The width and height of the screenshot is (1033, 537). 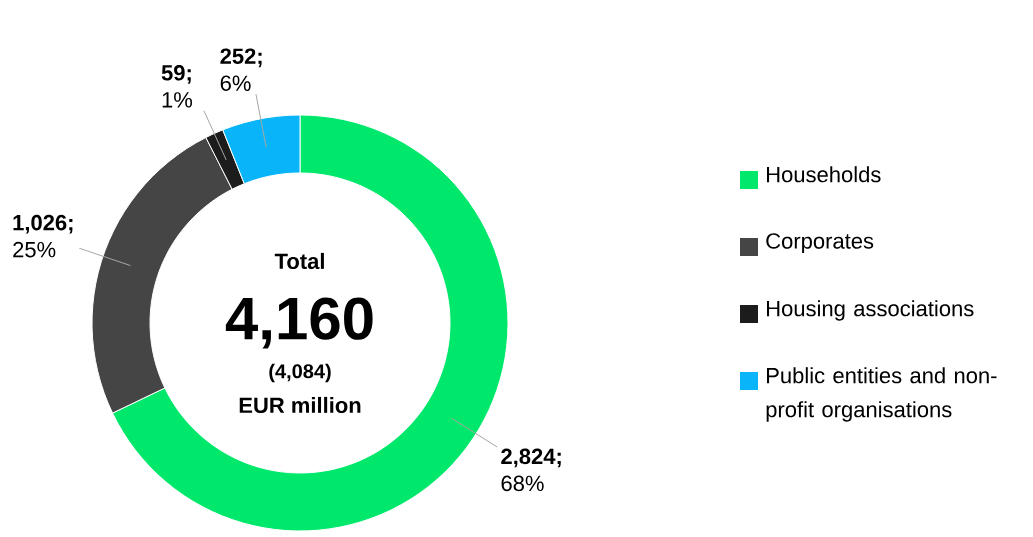 I want to click on data-label: 59; 1%, so click(x=177, y=86).